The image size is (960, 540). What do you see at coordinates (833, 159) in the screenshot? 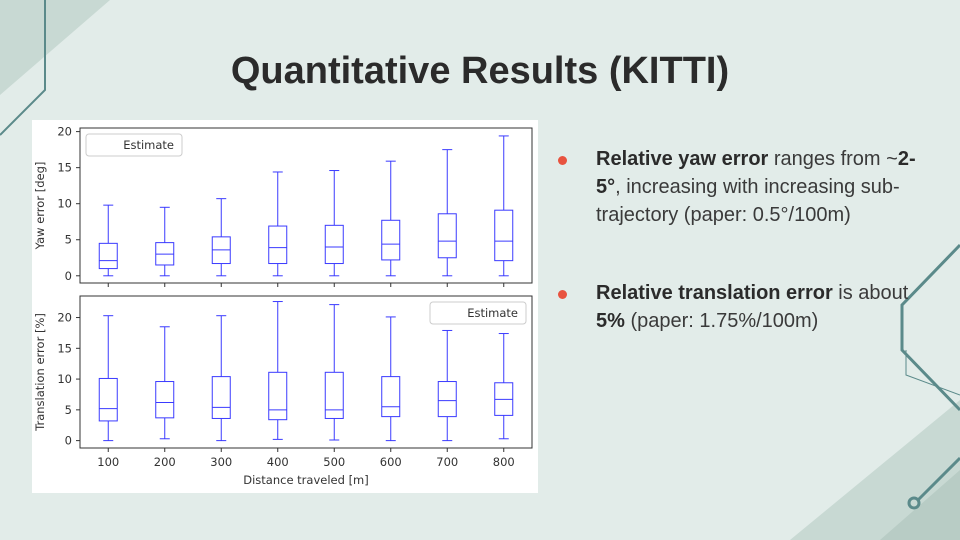
I see `bullet-yaw-text-a: ranges from ~` at bounding box center [833, 159].